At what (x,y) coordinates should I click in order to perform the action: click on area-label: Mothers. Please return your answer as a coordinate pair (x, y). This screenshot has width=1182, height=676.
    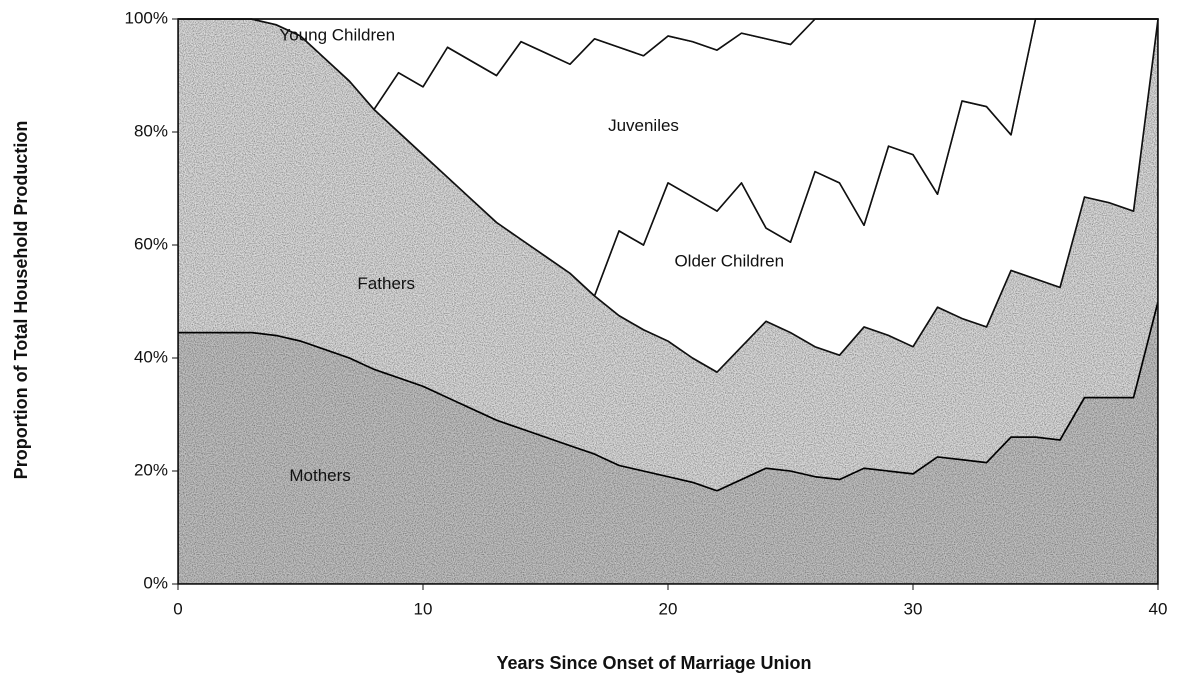
    Looking at the image, I should click on (319, 475).